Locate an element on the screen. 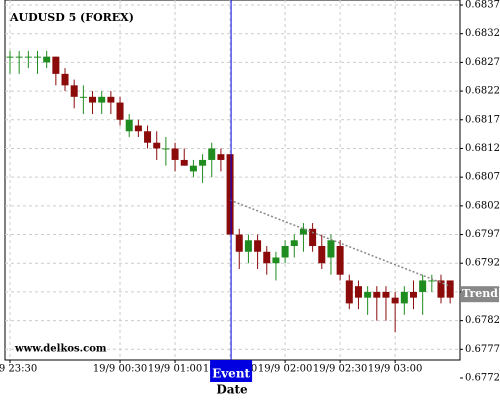 Image resolution: width=500 pixels, height=400 pixels. event-badge is located at coordinates (231, 371).